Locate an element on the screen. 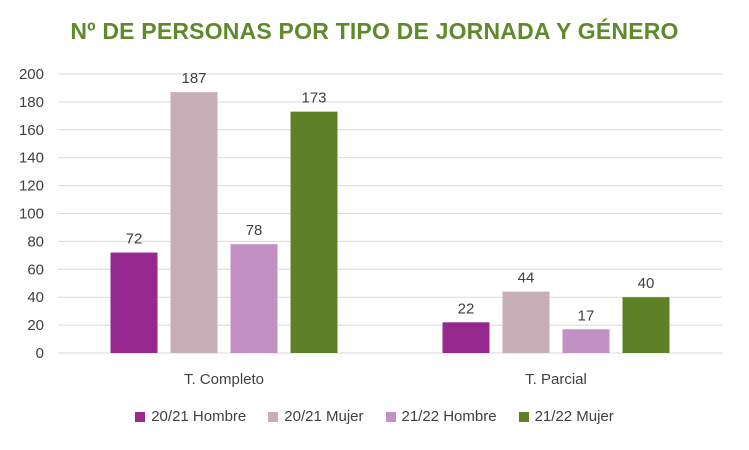 Image resolution: width=749 pixels, height=450 pixels. legend-label: 20/21 Mujer is located at coordinates (324, 416).